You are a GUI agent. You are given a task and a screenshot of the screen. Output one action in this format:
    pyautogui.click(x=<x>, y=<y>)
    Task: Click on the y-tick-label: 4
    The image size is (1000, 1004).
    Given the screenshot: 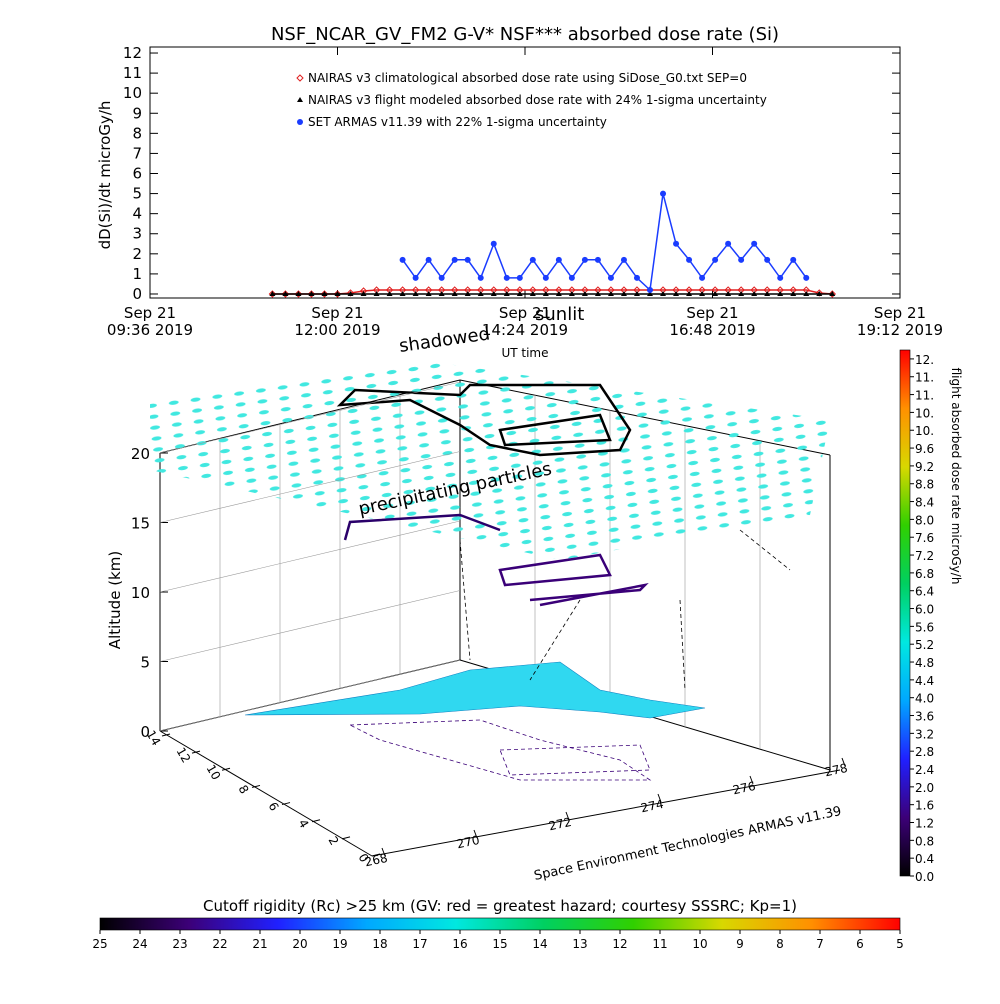 What is the action you would take?
    pyautogui.click(x=303, y=824)
    